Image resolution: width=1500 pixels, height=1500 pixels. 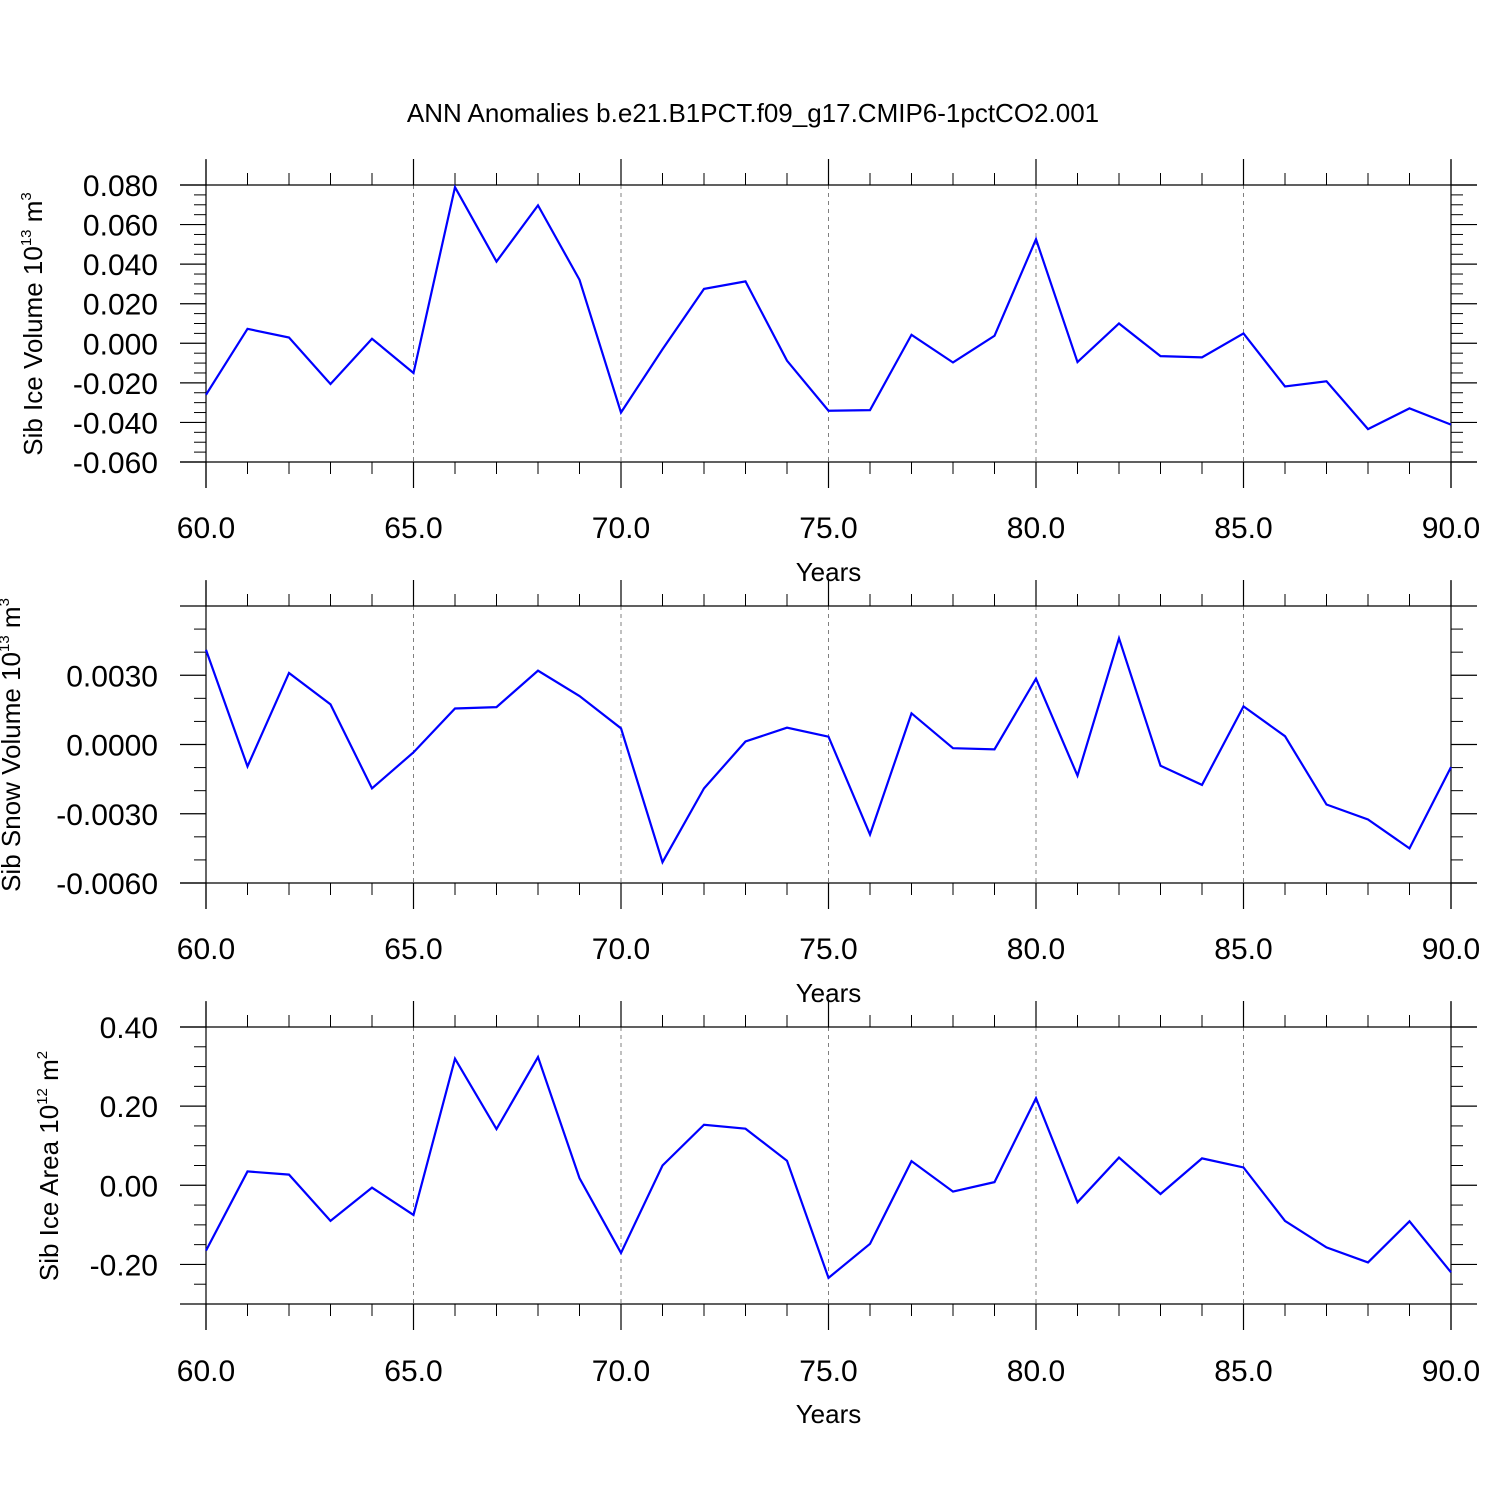 I want to click on y-axis-label: Sib Ice Volume 1013 m3, so click(x=33, y=324).